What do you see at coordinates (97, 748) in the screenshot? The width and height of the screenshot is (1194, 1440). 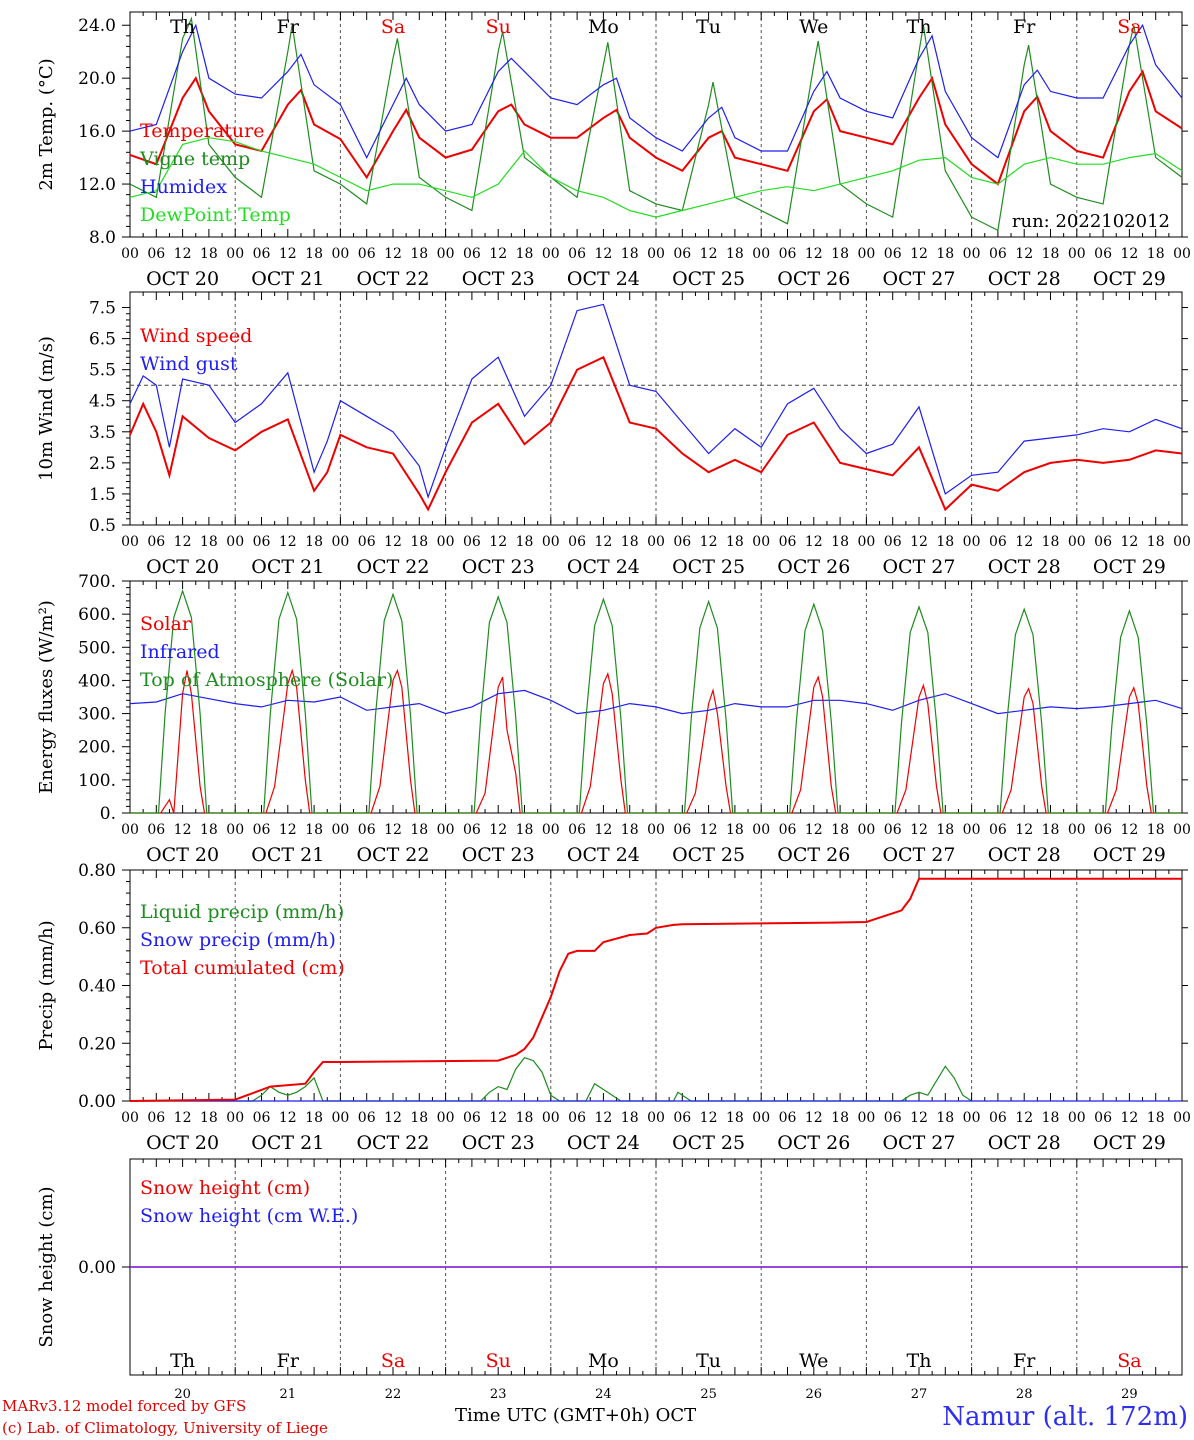 I see `y-tick-label: 200.` at bounding box center [97, 748].